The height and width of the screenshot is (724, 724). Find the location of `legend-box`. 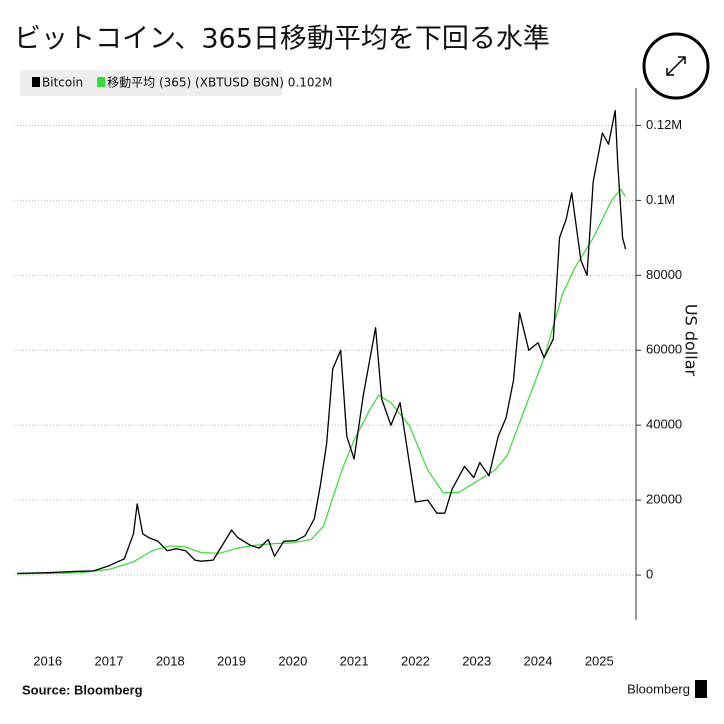

legend-box is located at coordinates (151, 83).